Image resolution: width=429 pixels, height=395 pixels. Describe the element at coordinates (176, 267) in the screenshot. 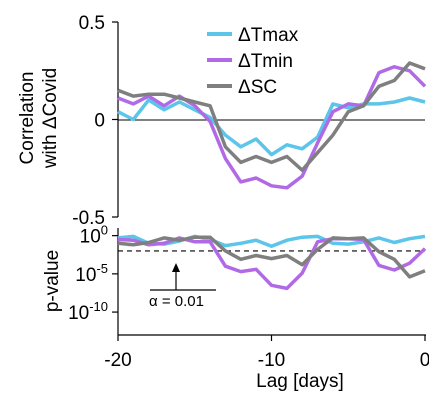

I see `alpha-arrow-head` at that location.